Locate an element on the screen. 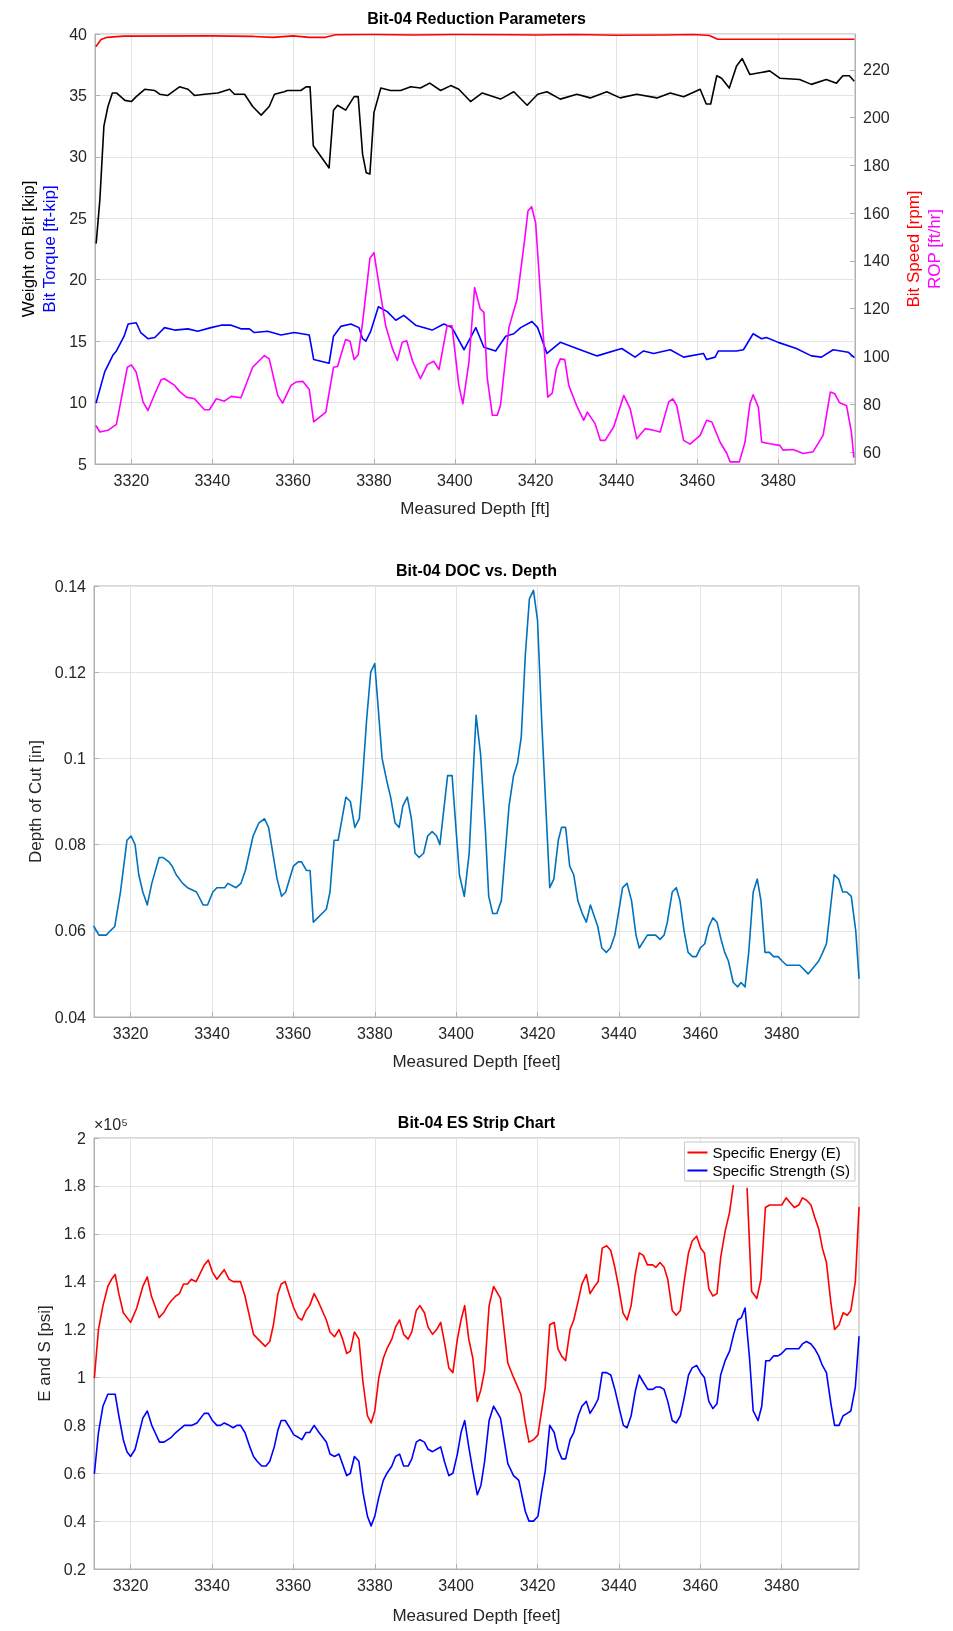  y-tick-label: 1.8 is located at coordinates (75, 1186).